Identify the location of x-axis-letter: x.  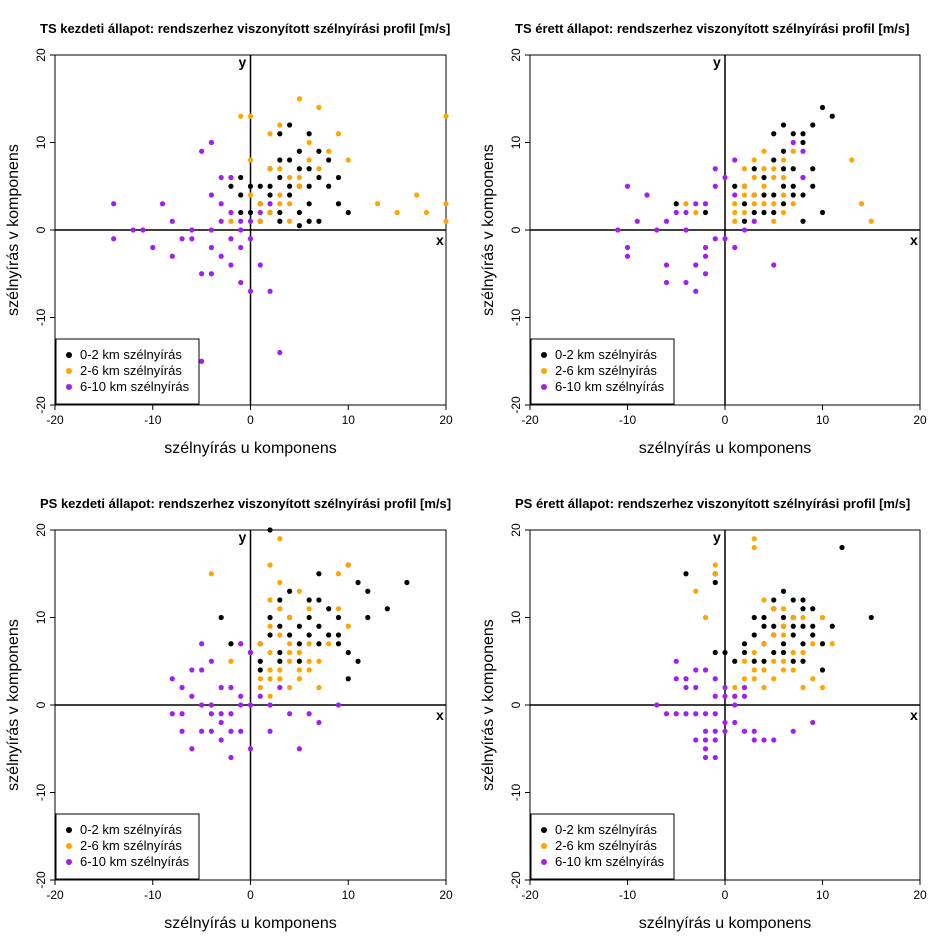
(440, 715).